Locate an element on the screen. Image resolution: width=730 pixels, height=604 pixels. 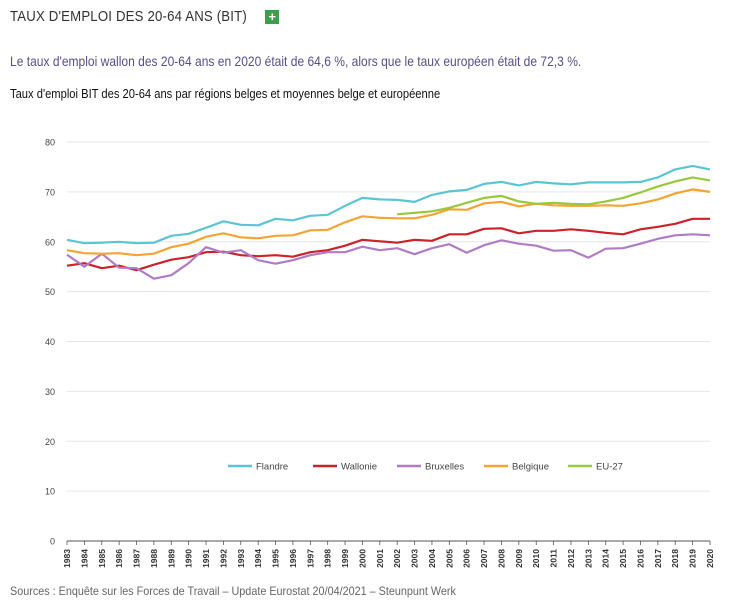
y-tick-label: 60 is located at coordinates (50, 242).